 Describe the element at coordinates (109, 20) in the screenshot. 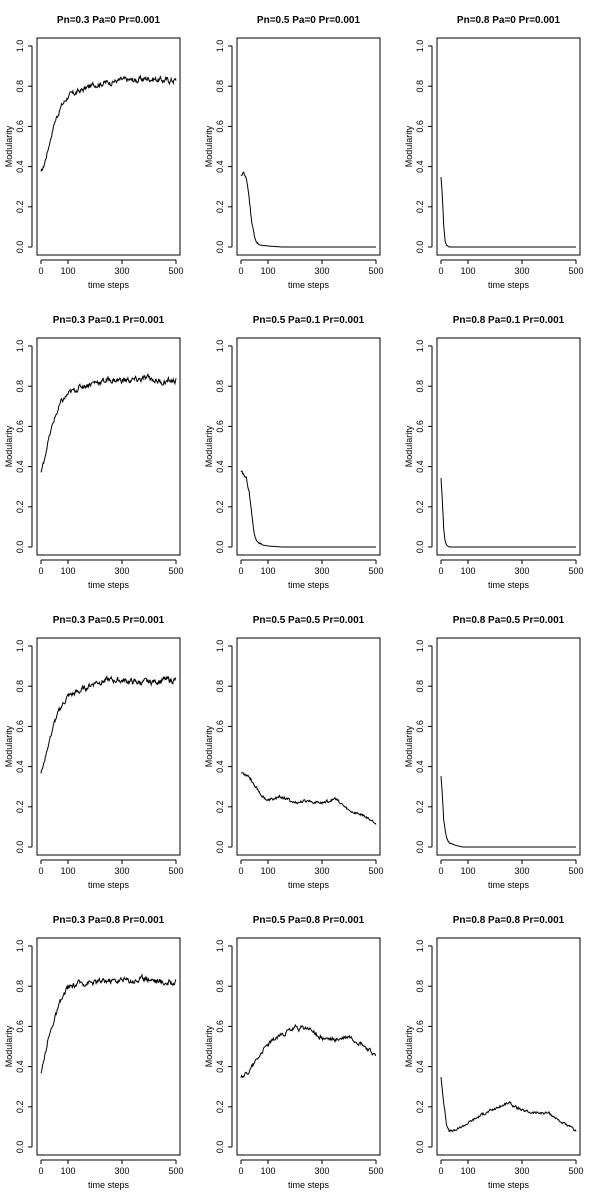

I see `chart-title: Pn=0.3 Pa=0 Pr=0.001` at that location.